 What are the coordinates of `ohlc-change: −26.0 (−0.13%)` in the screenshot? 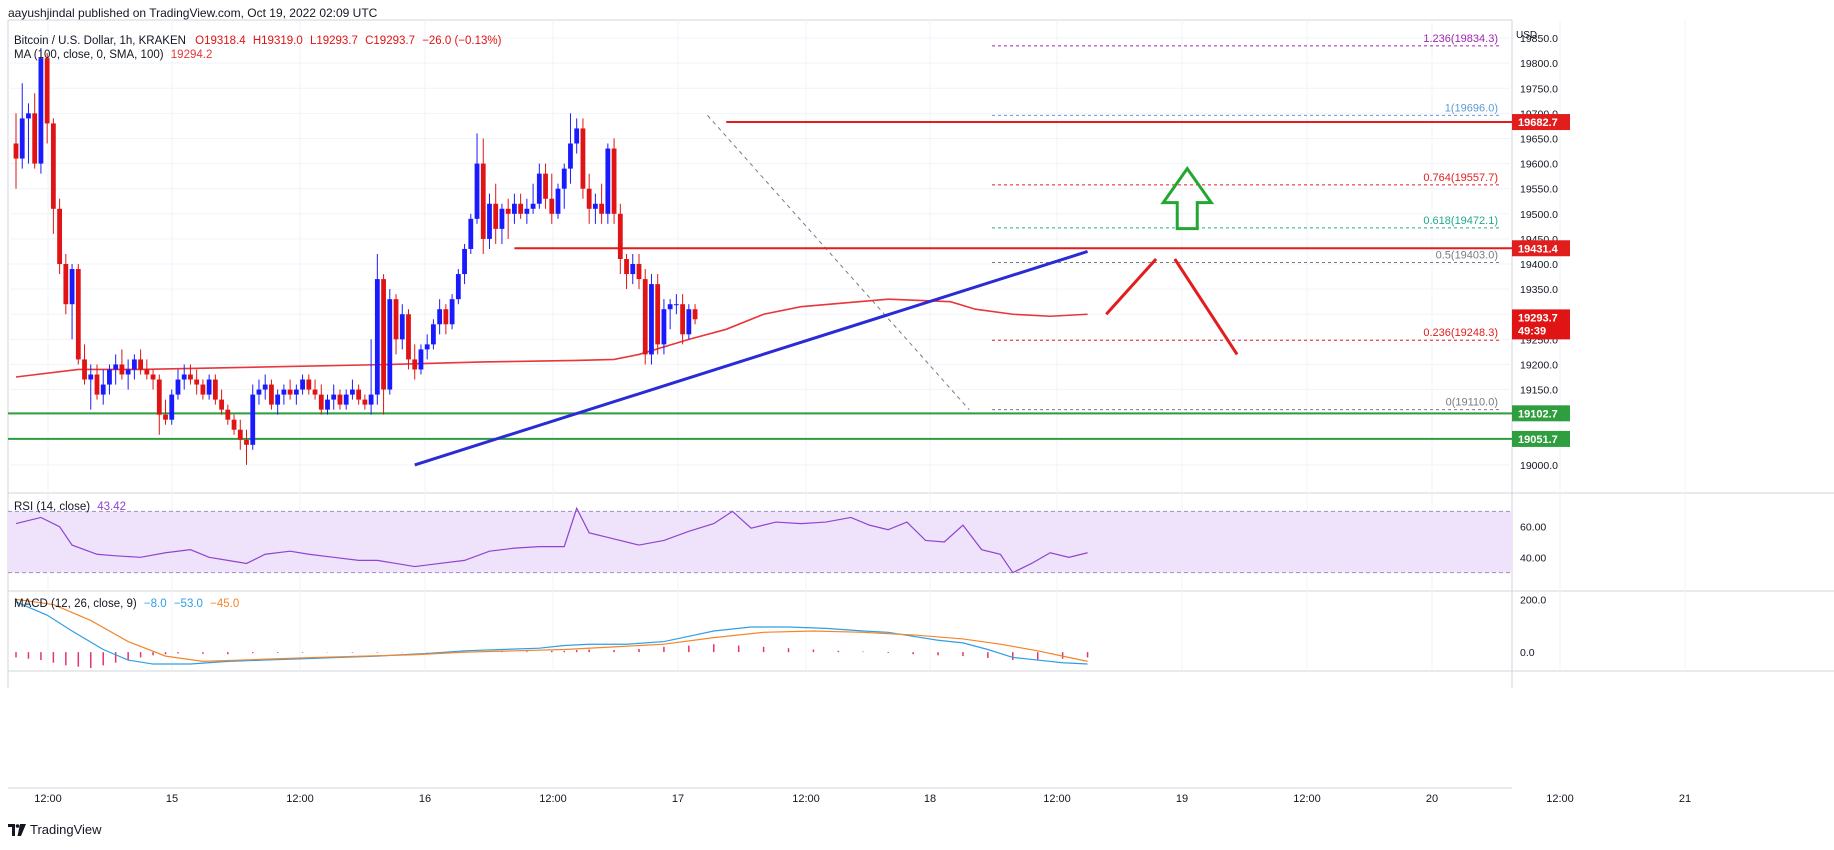 It's located at (462, 41).